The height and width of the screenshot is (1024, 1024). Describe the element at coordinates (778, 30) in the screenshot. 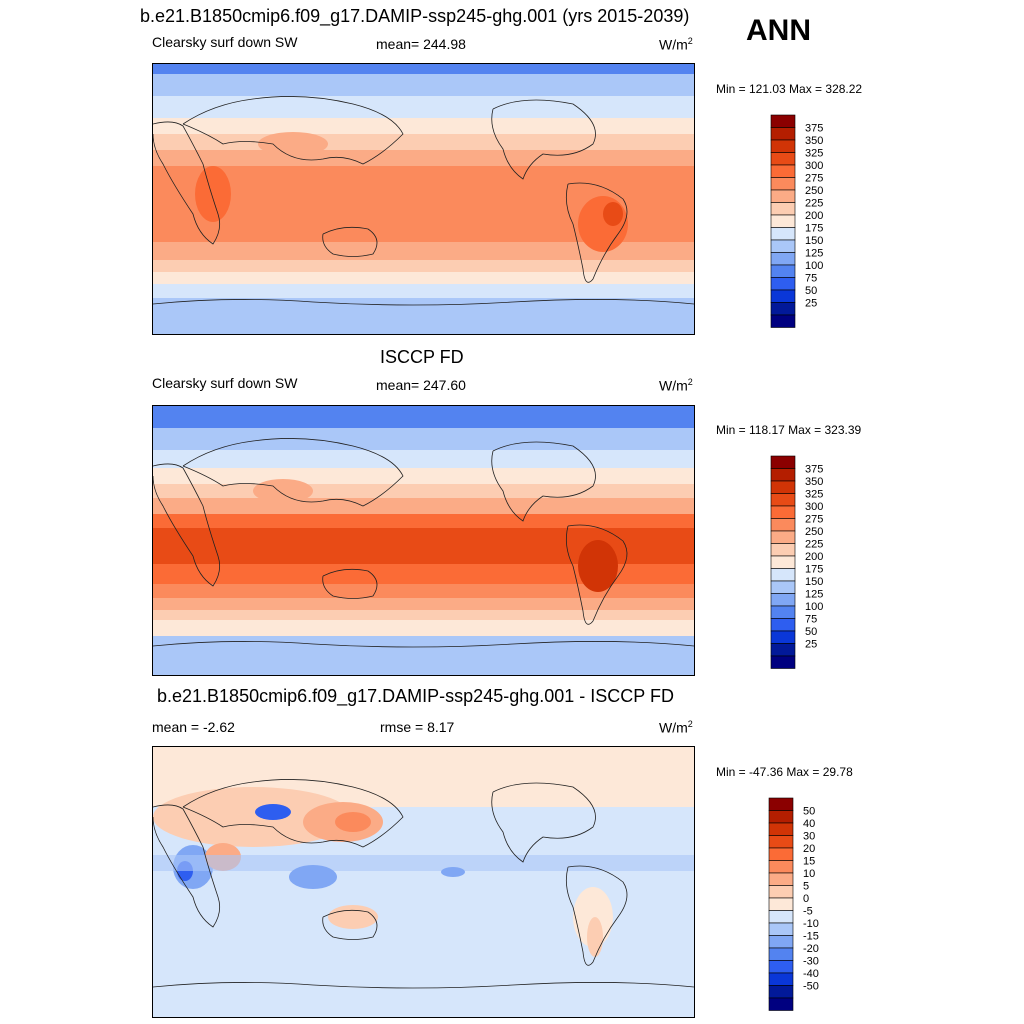

I see `season-label: ANN` at that location.